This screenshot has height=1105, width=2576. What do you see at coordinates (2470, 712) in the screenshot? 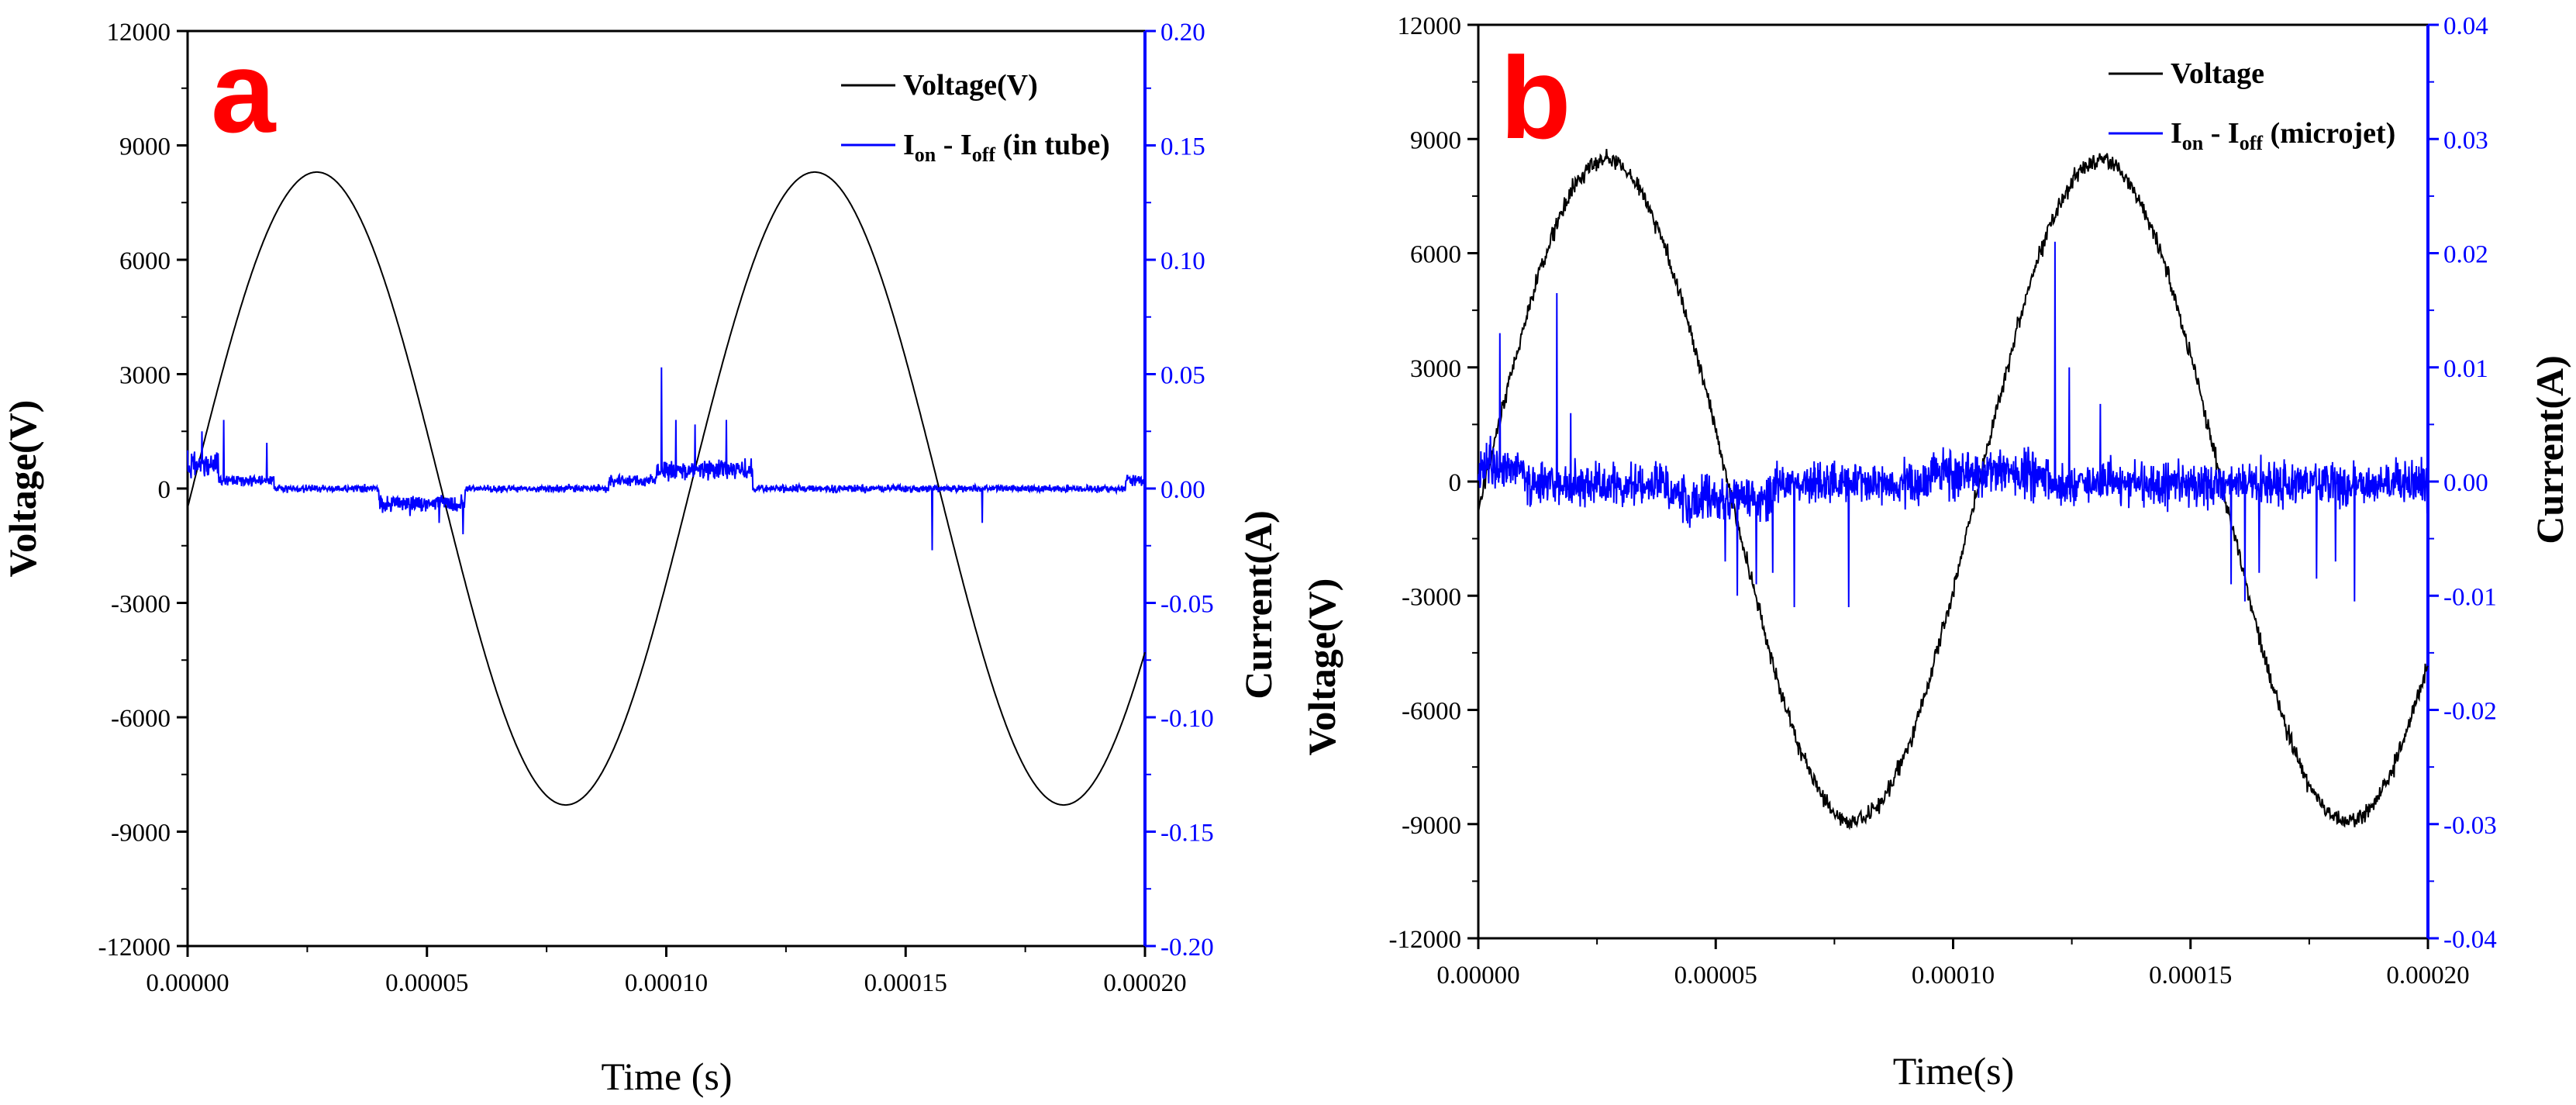
I see `y-right-tick-label: -0.02` at bounding box center [2470, 712].